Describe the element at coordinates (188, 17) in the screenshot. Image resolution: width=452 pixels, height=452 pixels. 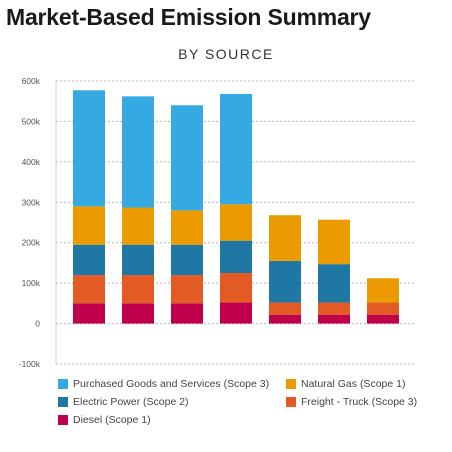
I see `chart-title: Market-Based Emission Summary` at that location.